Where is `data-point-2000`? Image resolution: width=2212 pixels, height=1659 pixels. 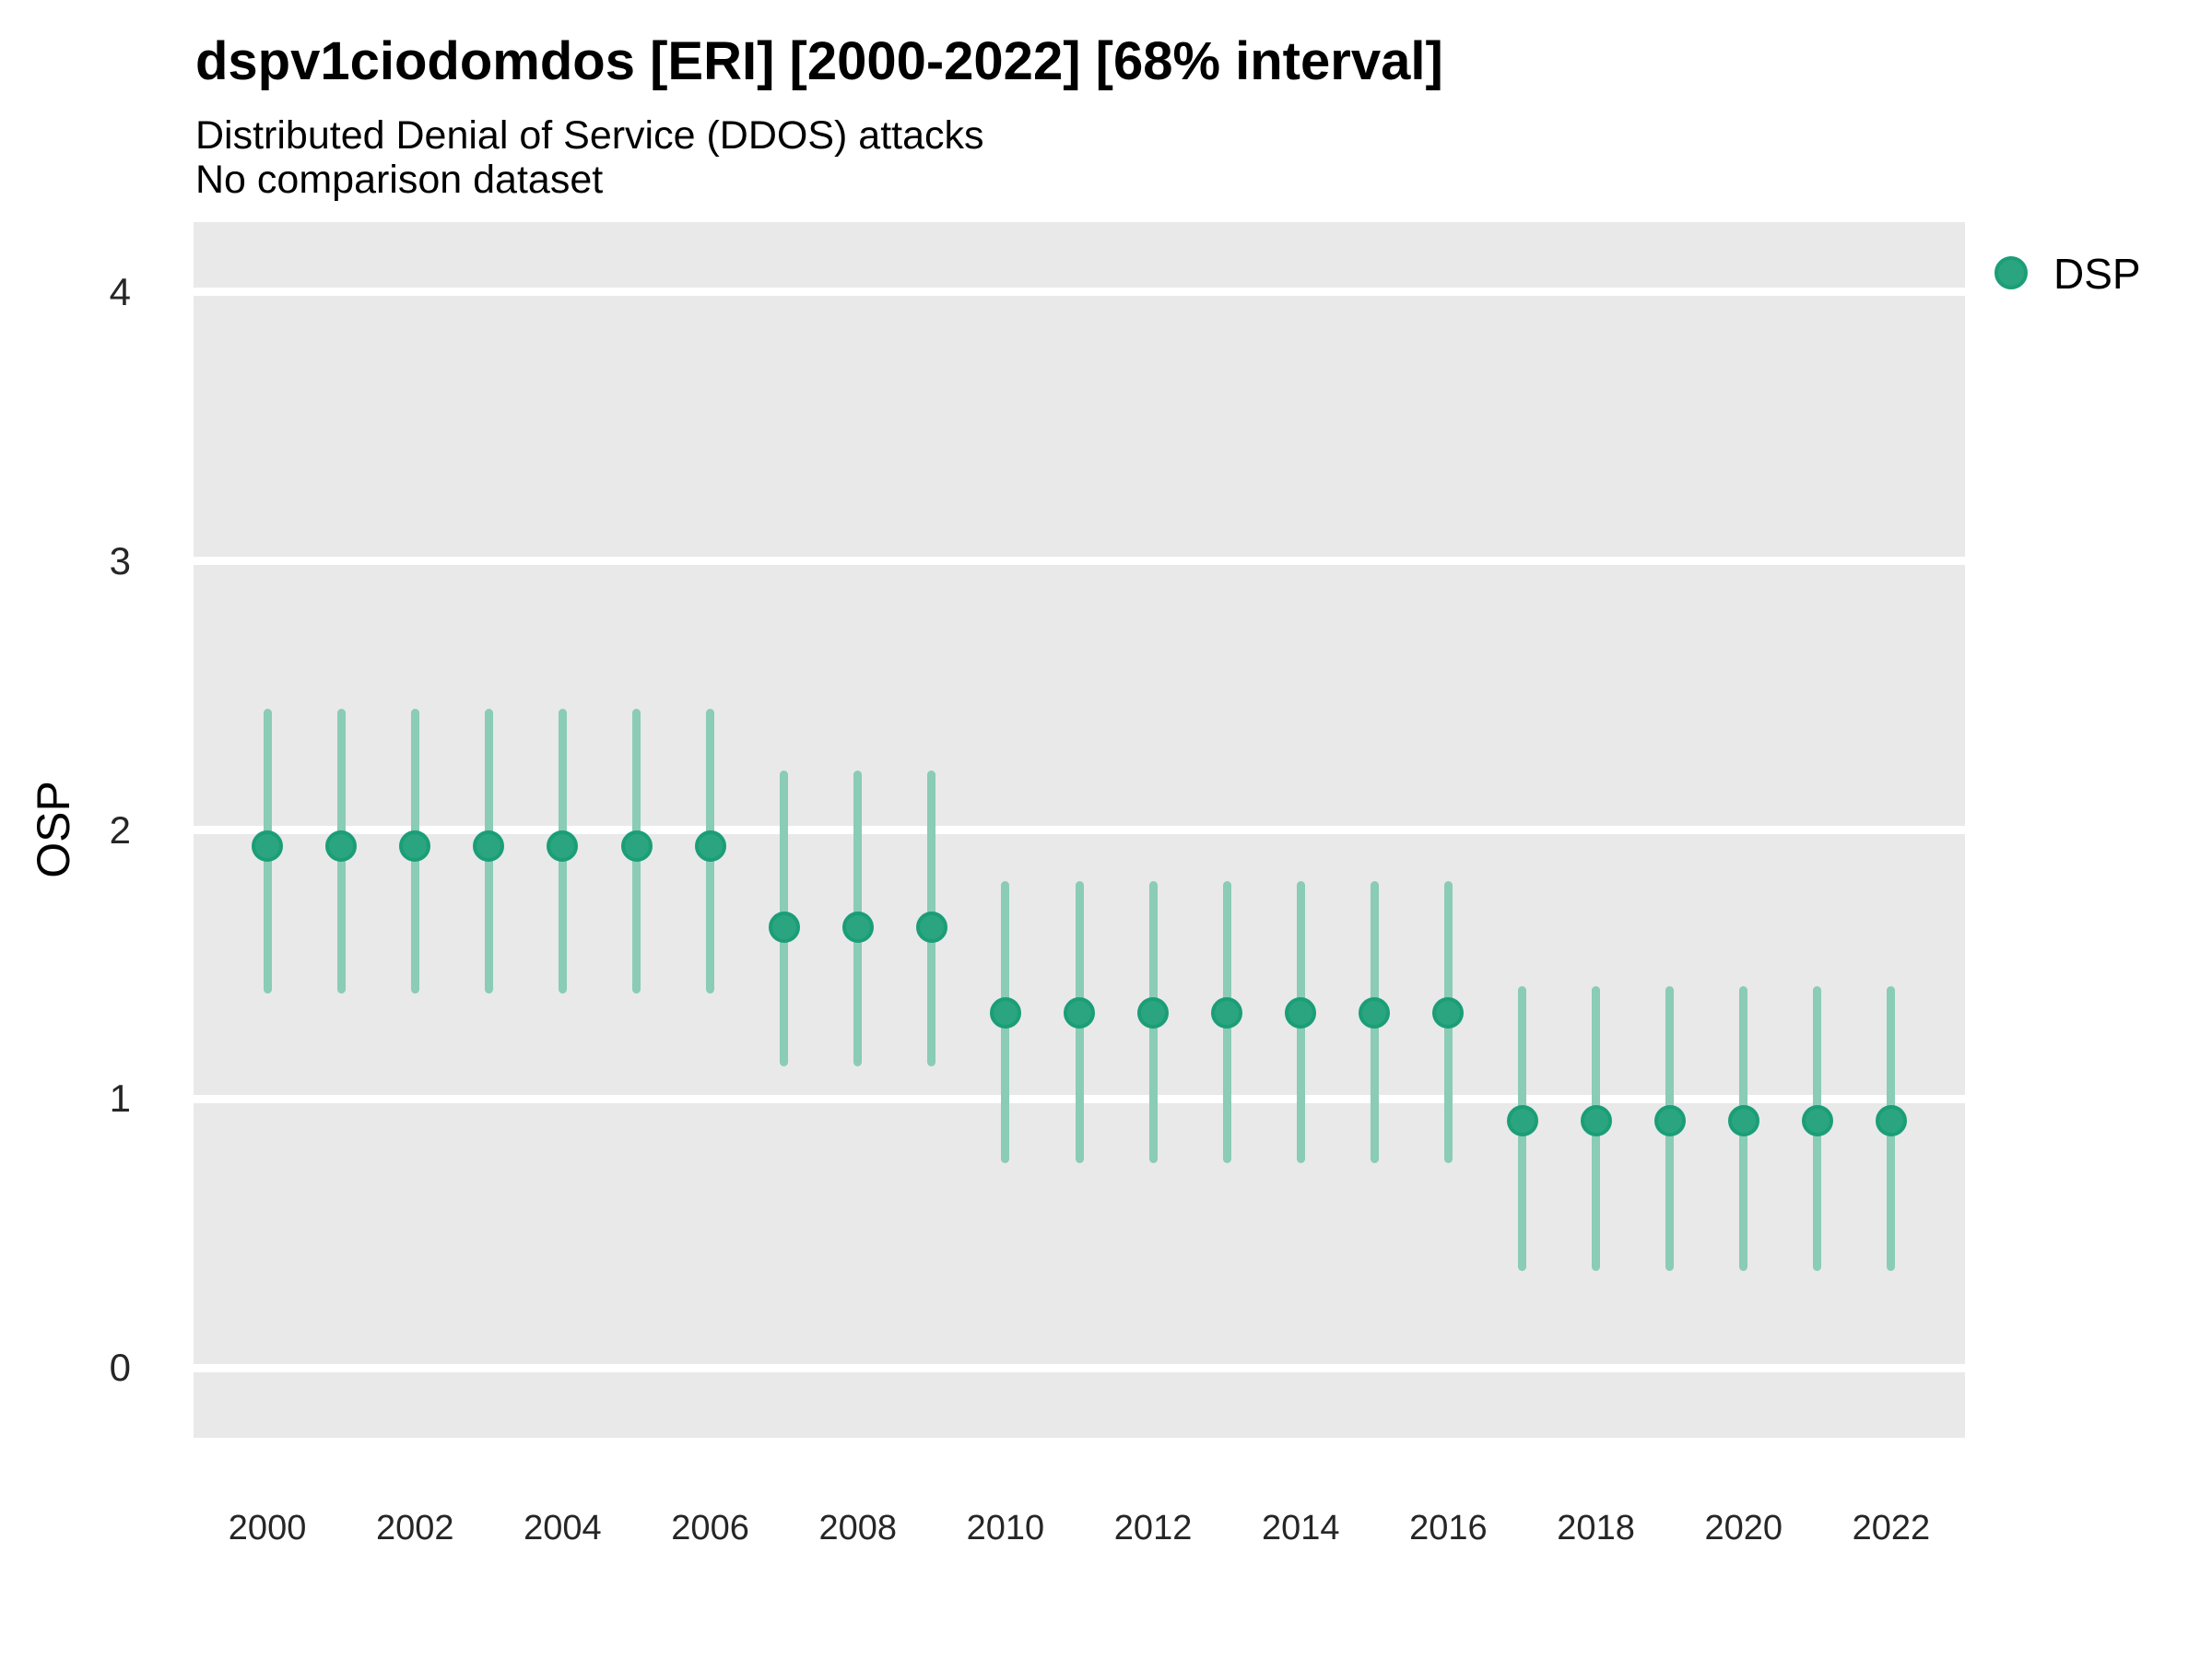
data-point-2000 is located at coordinates (268, 846).